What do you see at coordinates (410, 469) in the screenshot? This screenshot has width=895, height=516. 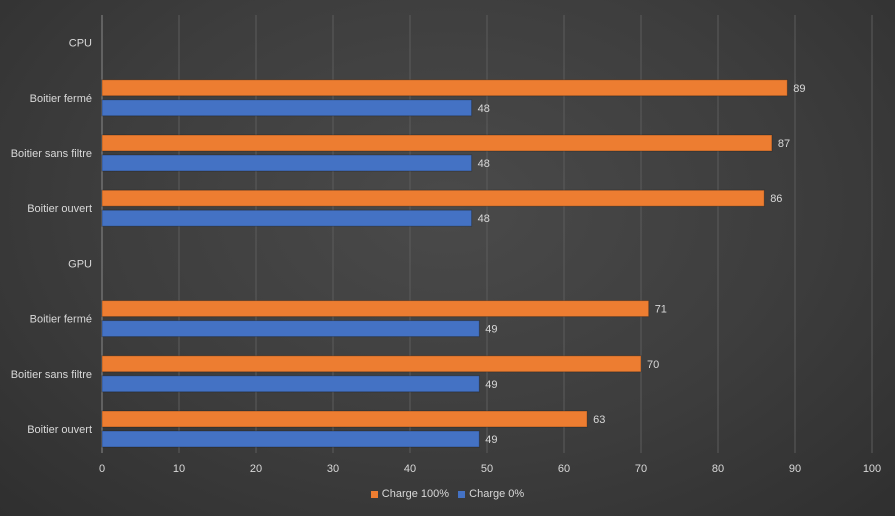 I see `x-tick-label: 40` at bounding box center [410, 469].